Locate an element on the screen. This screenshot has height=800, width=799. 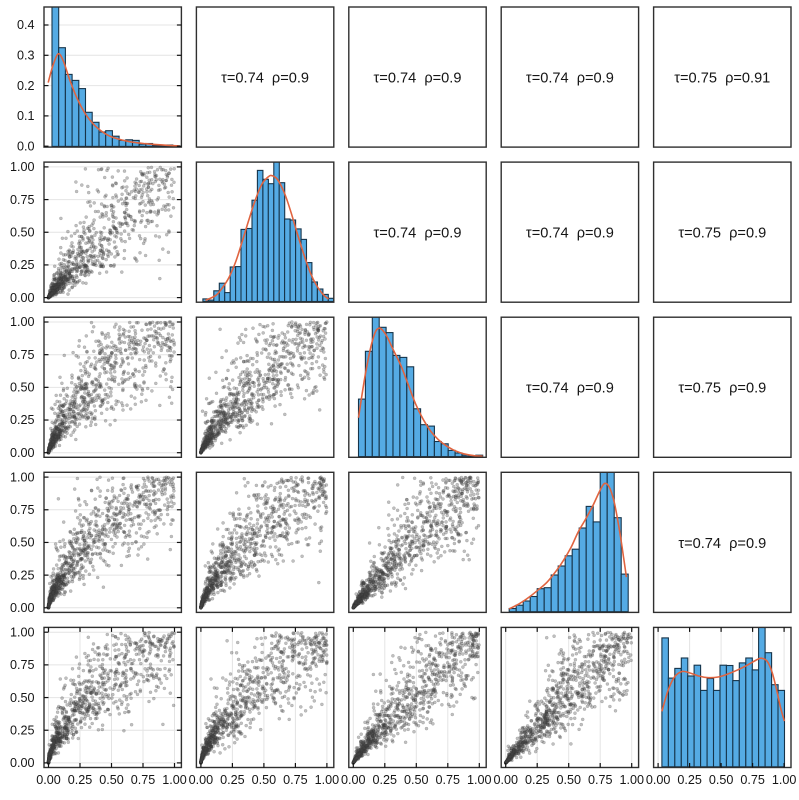
svg-text: τ=0.75 ρ=0.91 is located at coordinates (722, 79).